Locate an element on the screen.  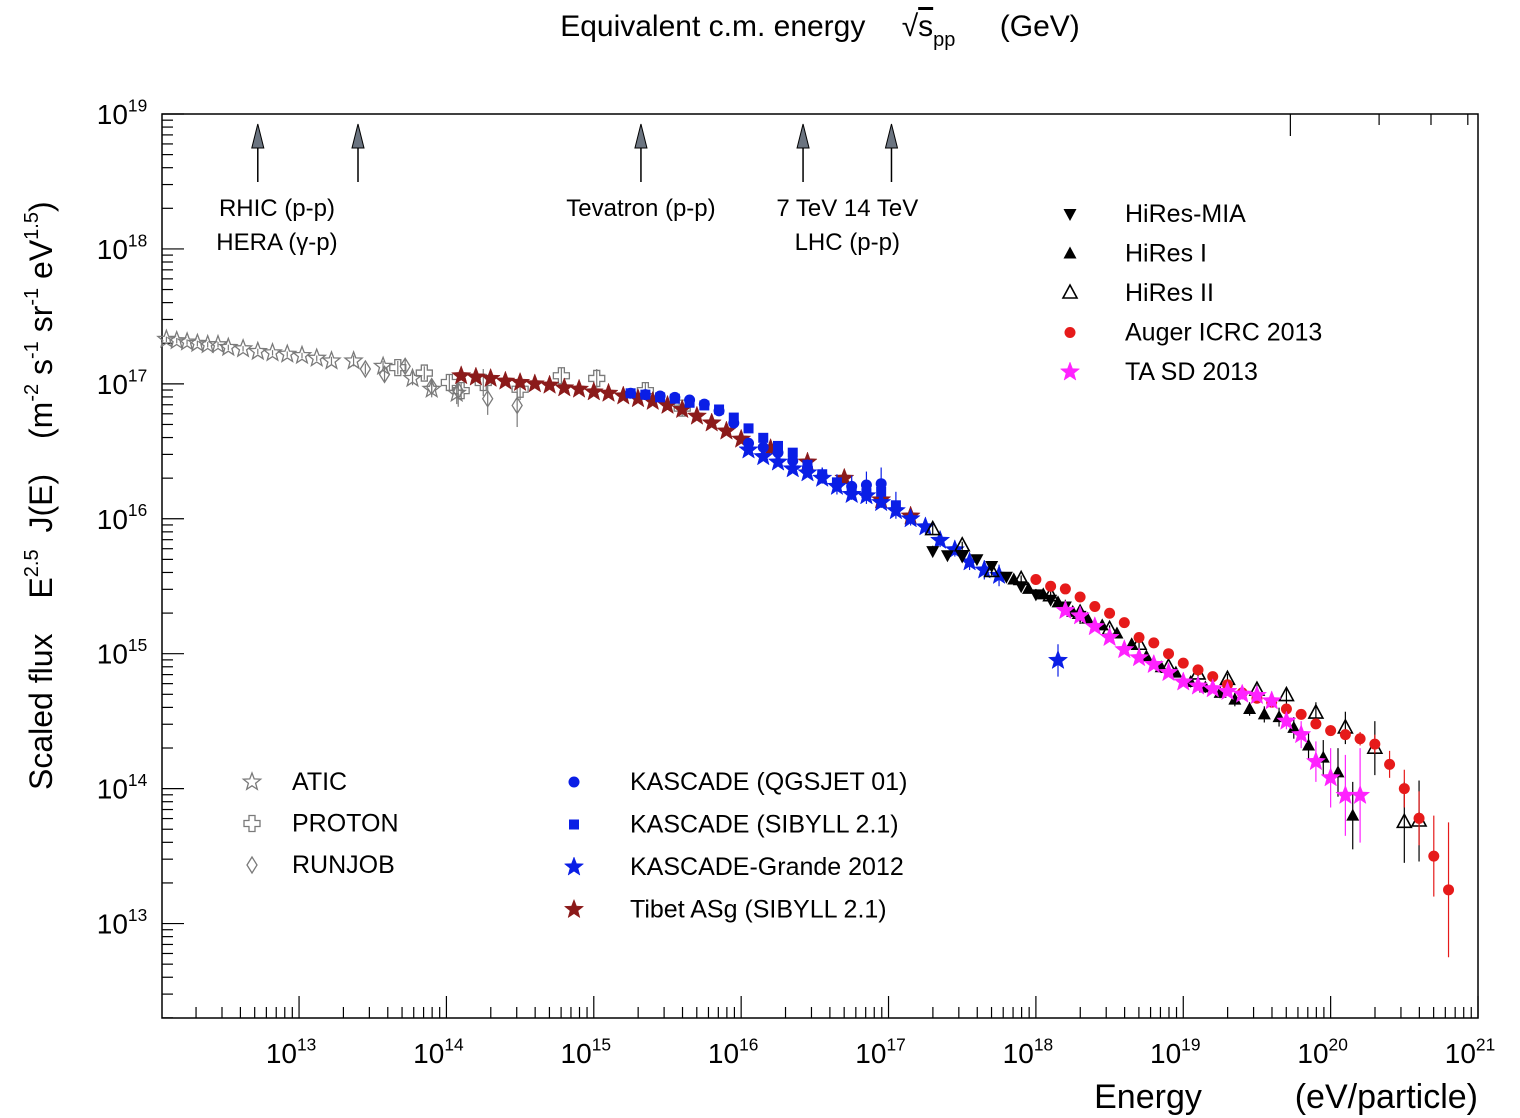
x-tick-label-15-base: 10 is located at coordinates (576, 1053).